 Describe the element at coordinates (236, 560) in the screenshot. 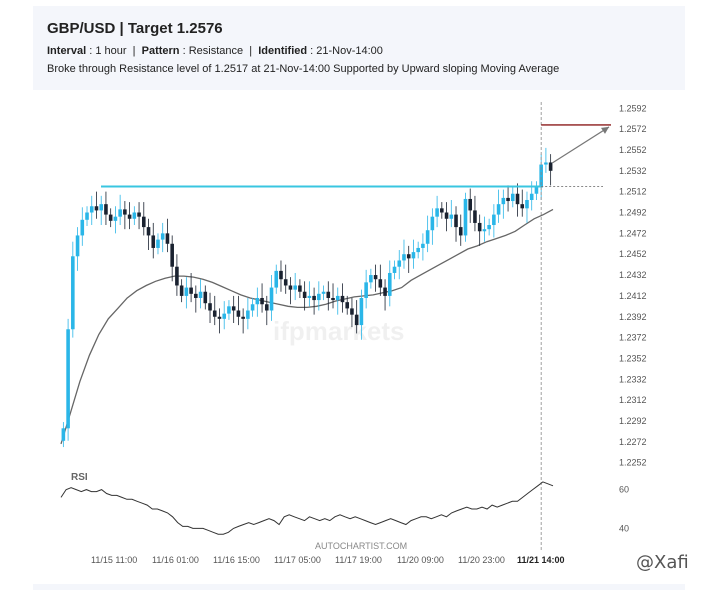

I see `x-tick-label: 11/16 15:00` at that location.